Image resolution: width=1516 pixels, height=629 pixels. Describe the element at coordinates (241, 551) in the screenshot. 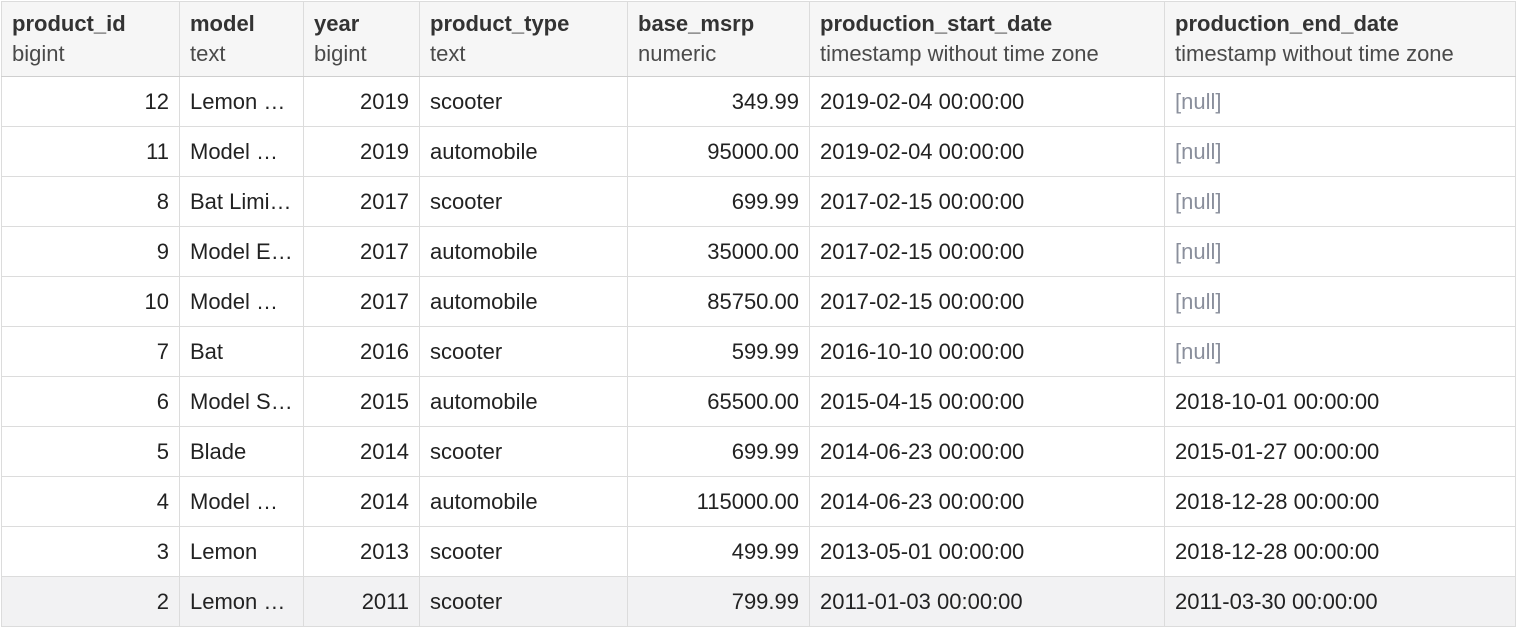

I see `cell-model: Lemon` at that location.